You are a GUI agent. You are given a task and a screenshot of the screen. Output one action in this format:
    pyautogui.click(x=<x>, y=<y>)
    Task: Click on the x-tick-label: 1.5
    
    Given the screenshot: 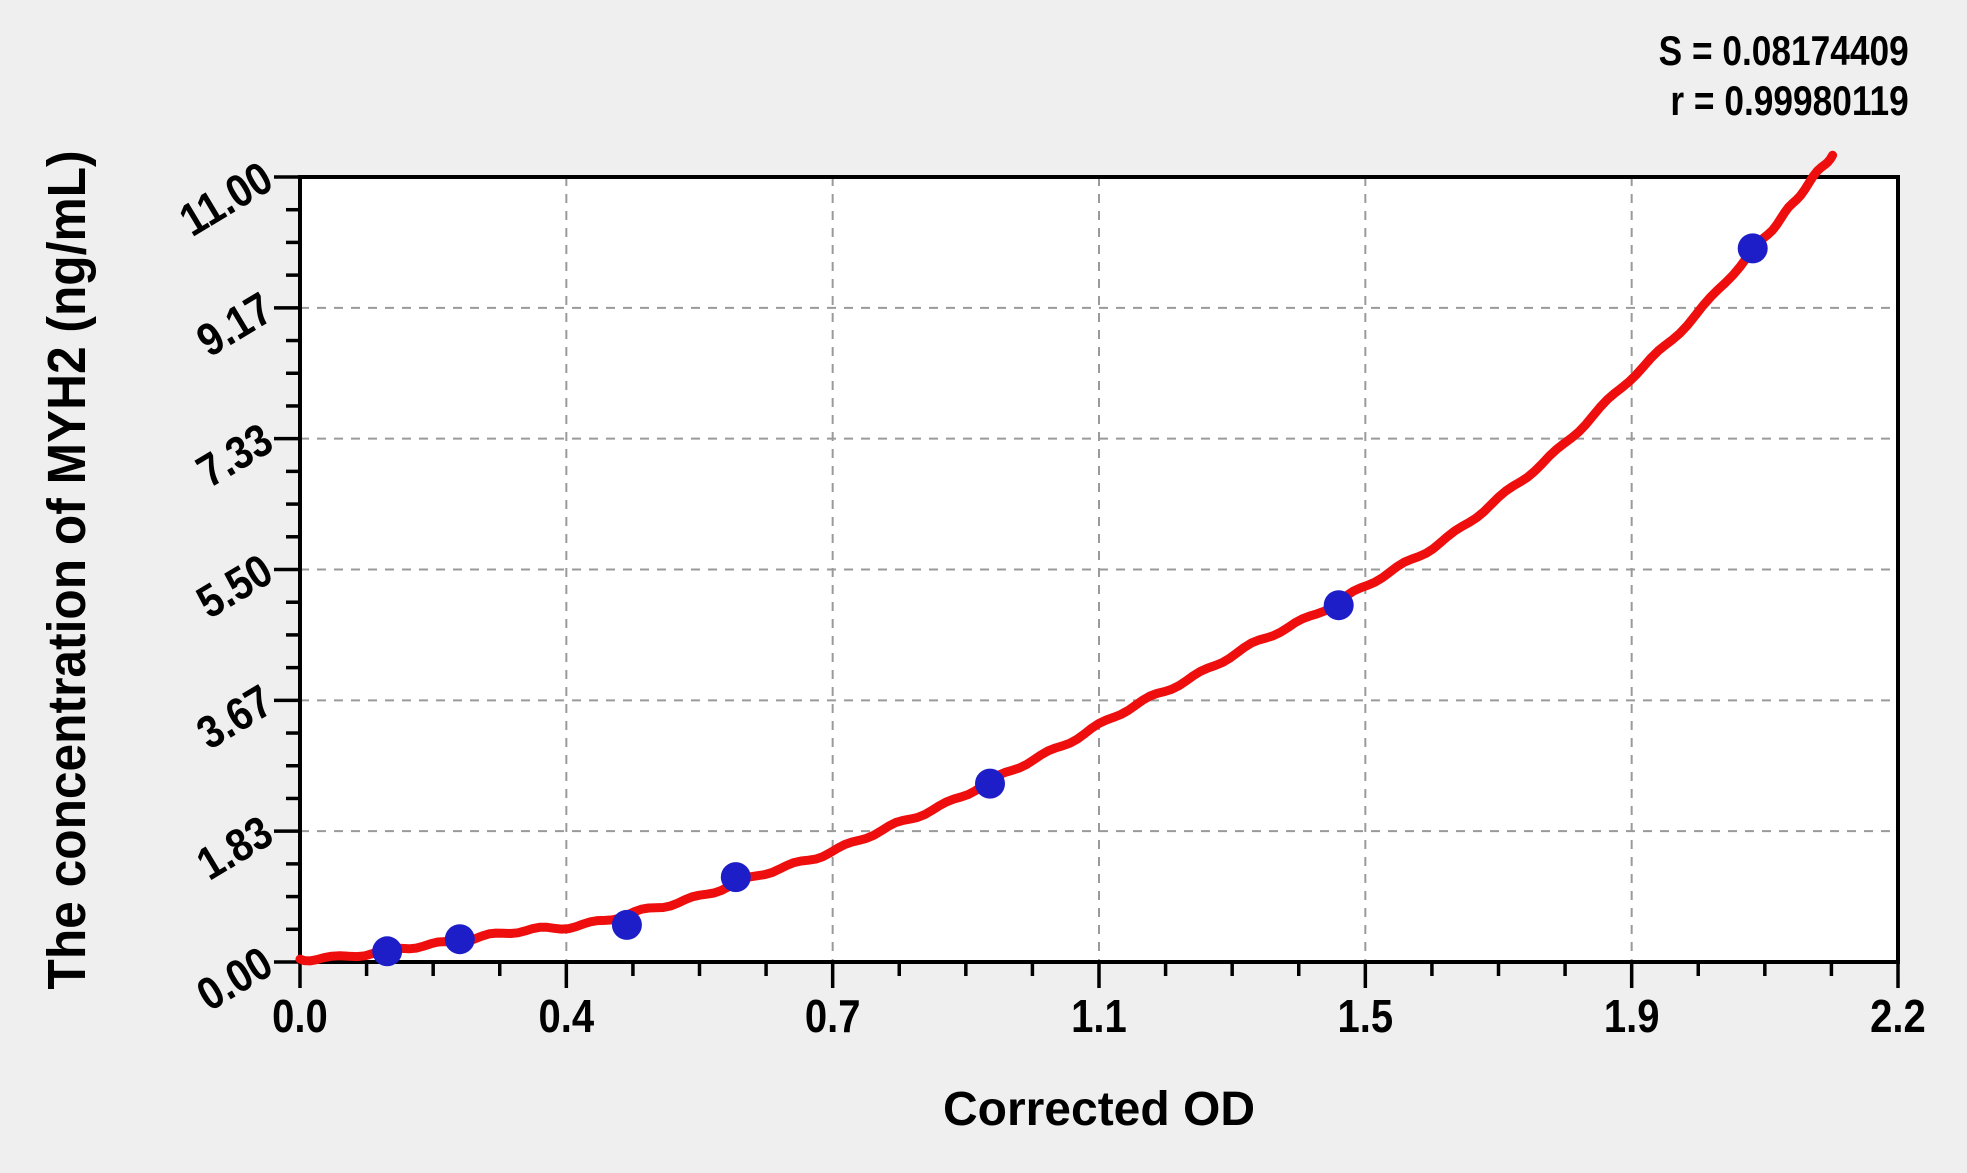 What is the action you would take?
    pyautogui.click(x=1366, y=1016)
    